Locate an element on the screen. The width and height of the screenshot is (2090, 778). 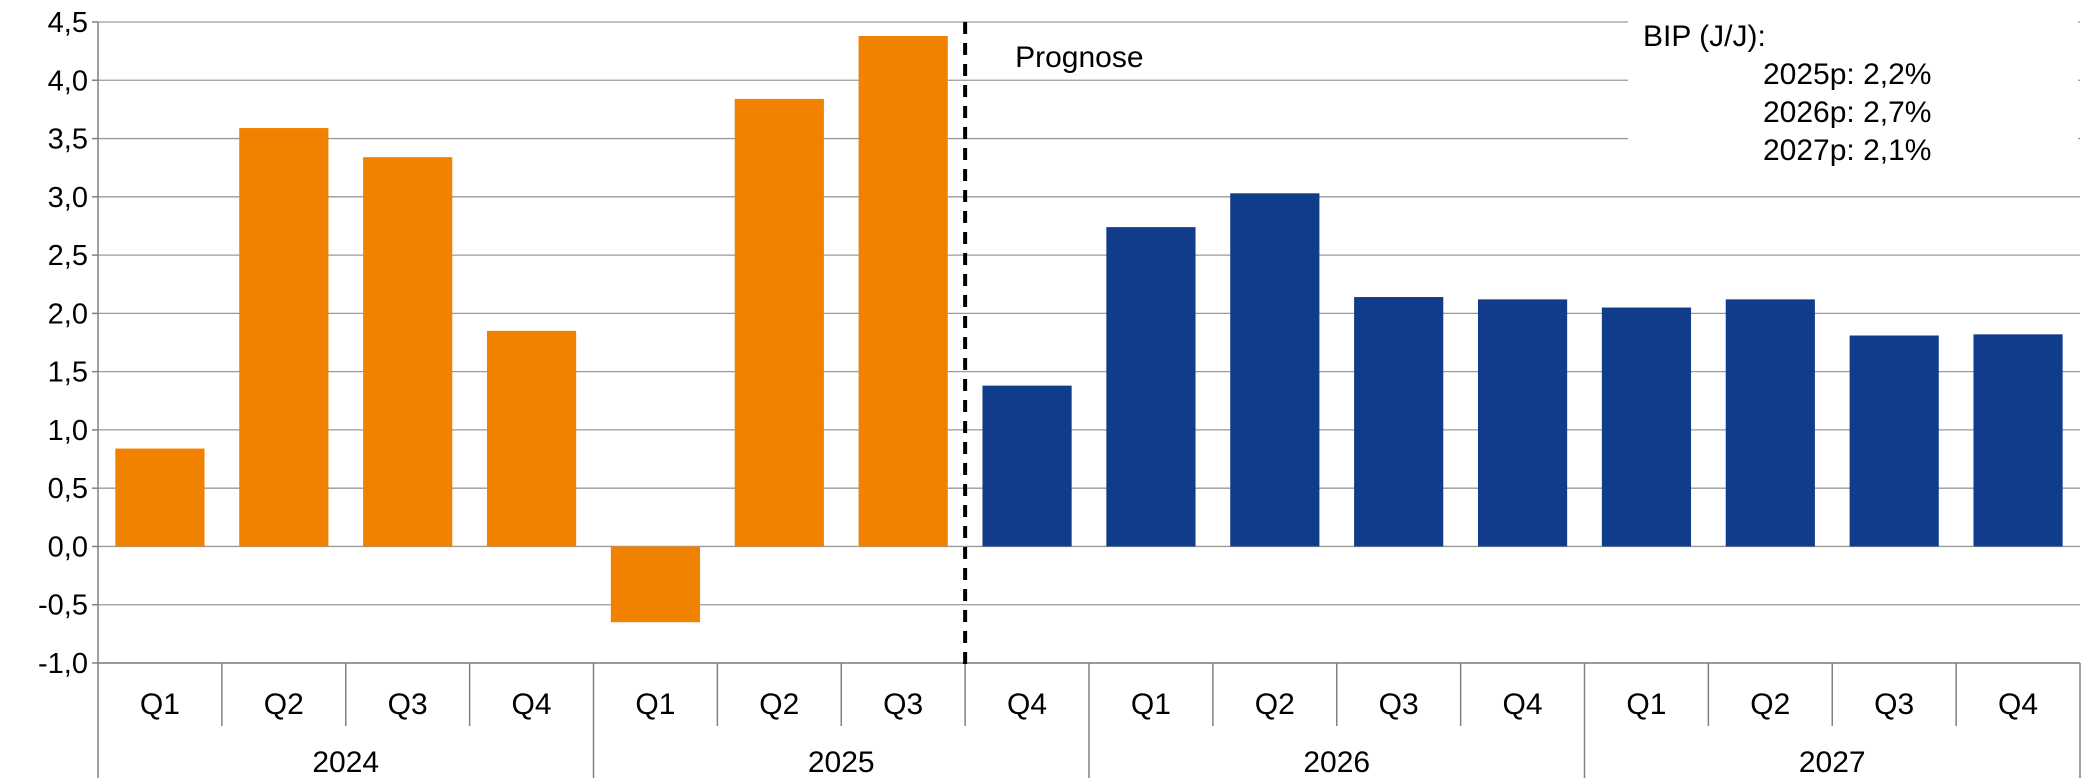
year-label: 2025 is located at coordinates (841, 762).